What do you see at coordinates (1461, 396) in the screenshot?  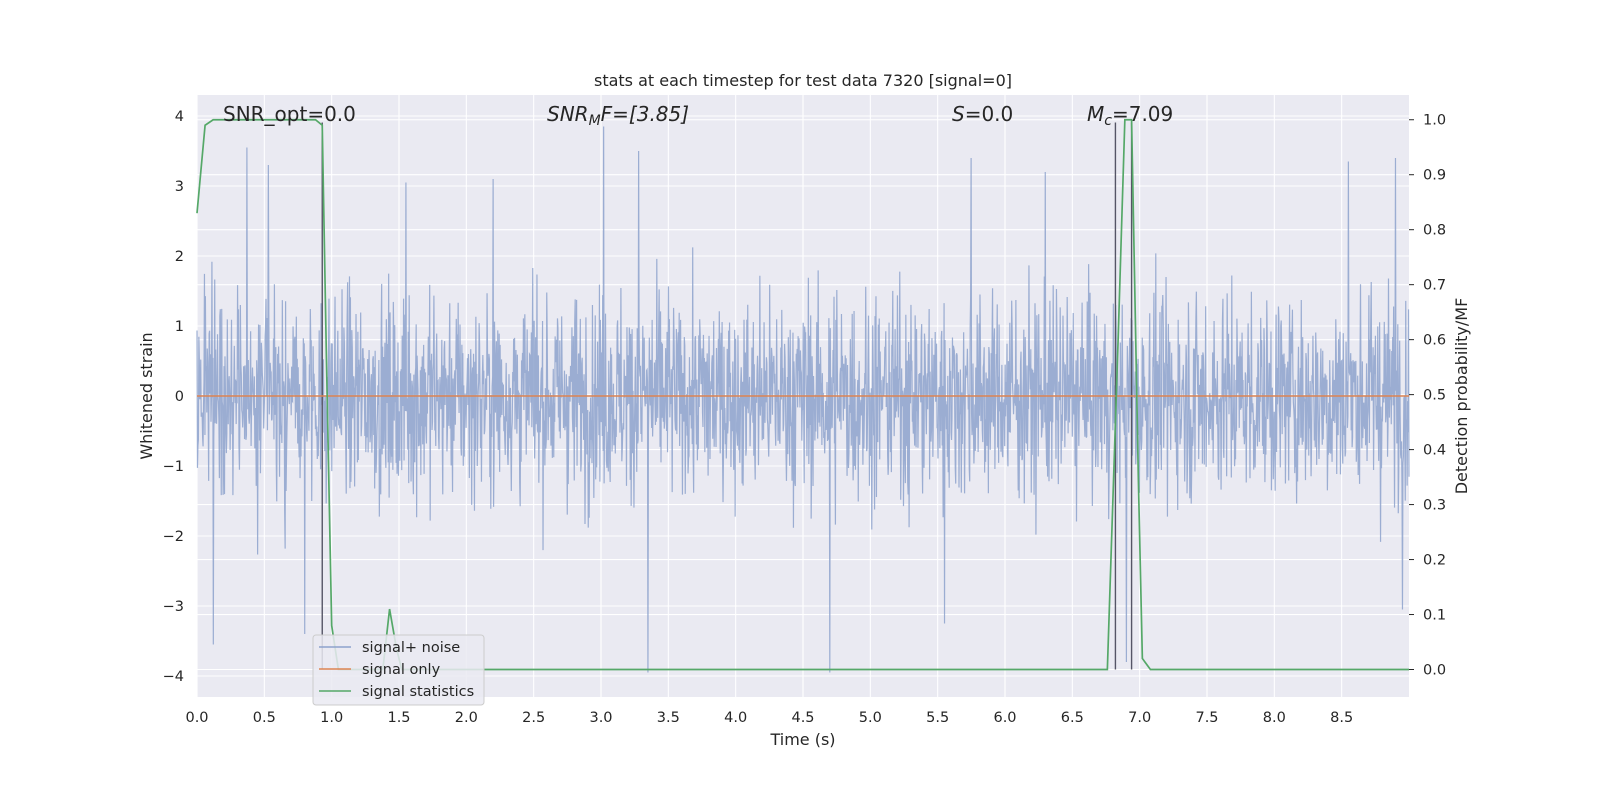 I see `y-axis-right-label: Detection probability/MF` at bounding box center [1461, 396].